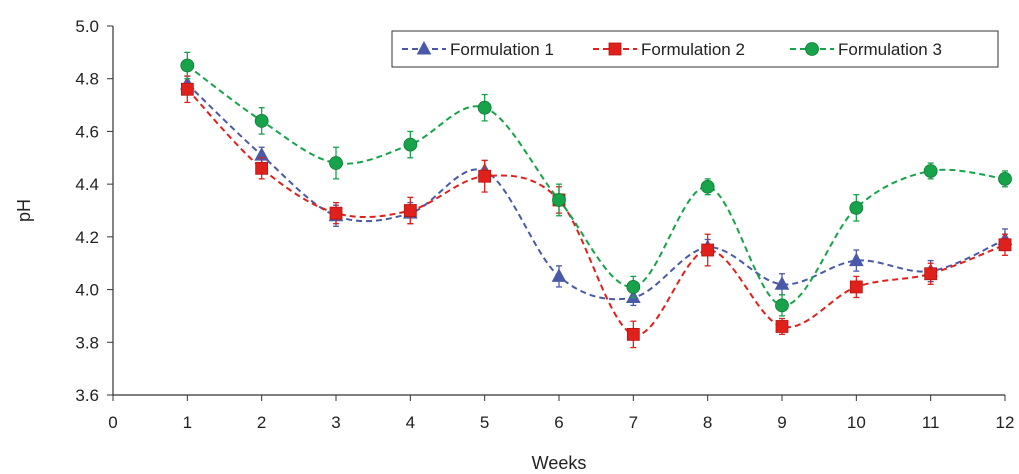 The height and width of the screenshot is (474, 1019). I want to click on legend: Formulation 1 Formulation 2 Formulation 3, so click(695, 49).